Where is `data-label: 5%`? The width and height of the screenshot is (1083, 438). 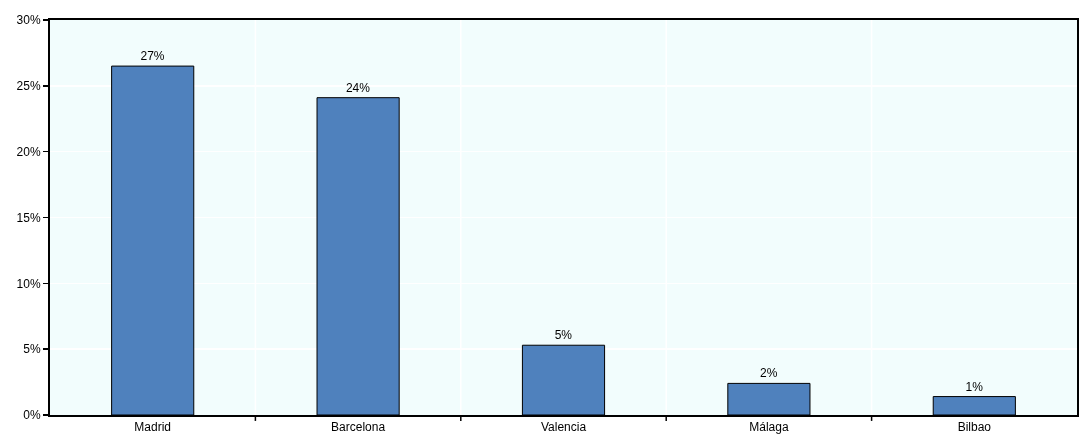
data-label: 5% is located at coordinates (563, 335).